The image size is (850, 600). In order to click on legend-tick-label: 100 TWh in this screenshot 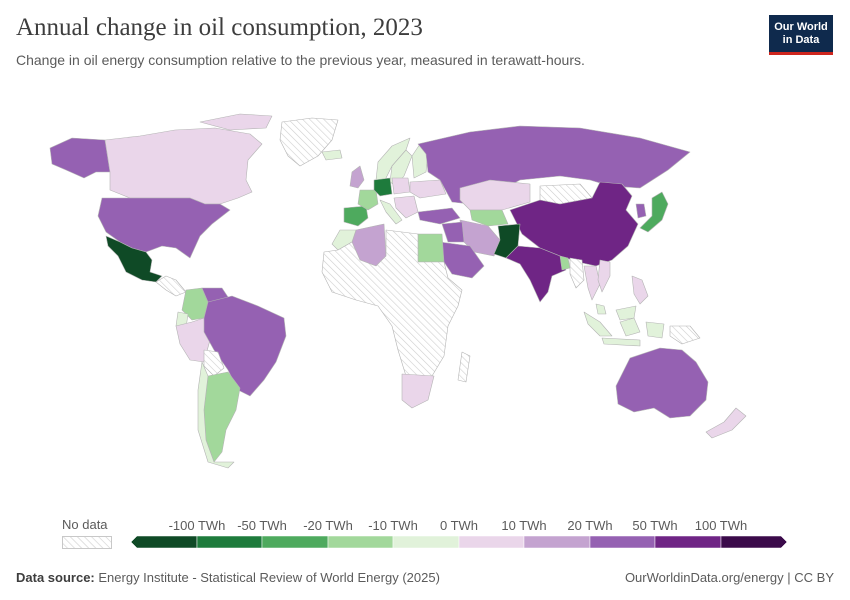, I will do `click(721, 525)`.